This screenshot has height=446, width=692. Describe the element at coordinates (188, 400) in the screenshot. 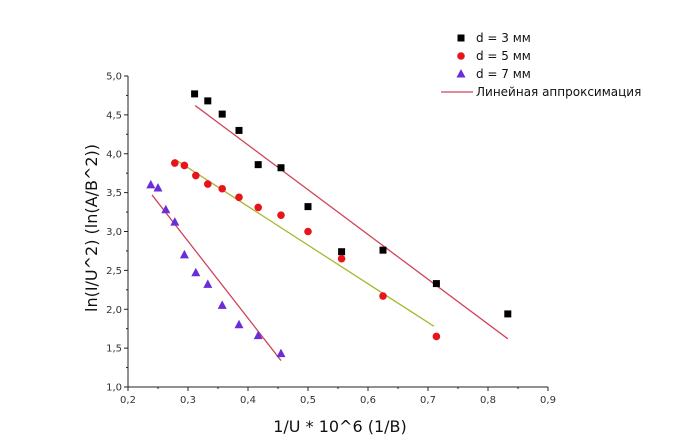

I see `x-tick-label: 0,3` at that location.